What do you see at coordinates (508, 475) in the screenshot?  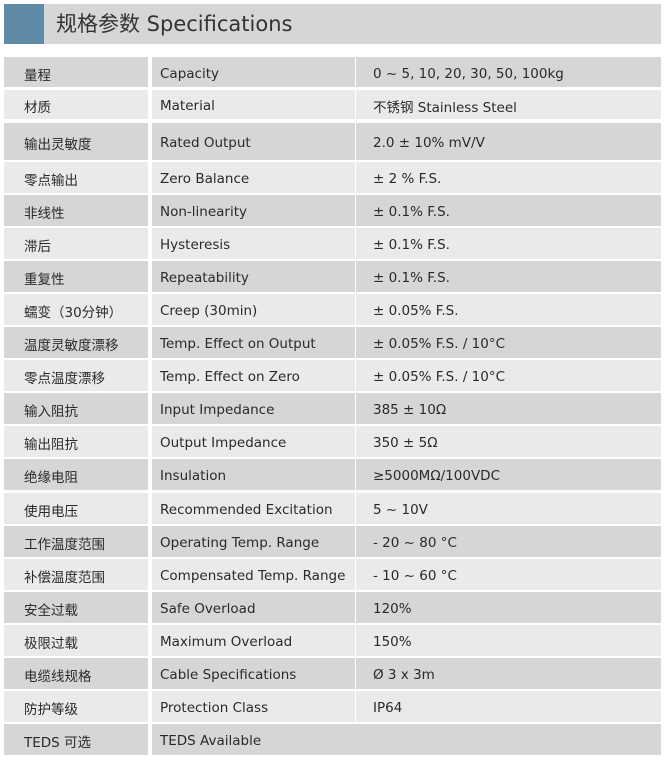 I see `param-value: ≥5000MΩ/100VDC` at bounding box center [508, 475].